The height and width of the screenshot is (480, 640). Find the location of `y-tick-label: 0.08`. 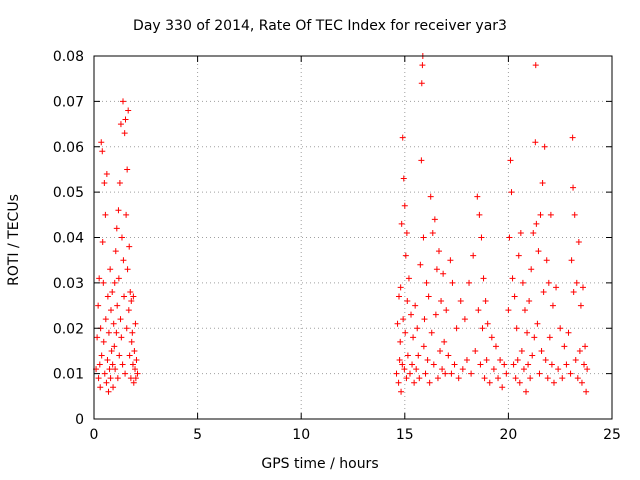

y-tick-label: 0.08 is located at coordinates (68, 57).